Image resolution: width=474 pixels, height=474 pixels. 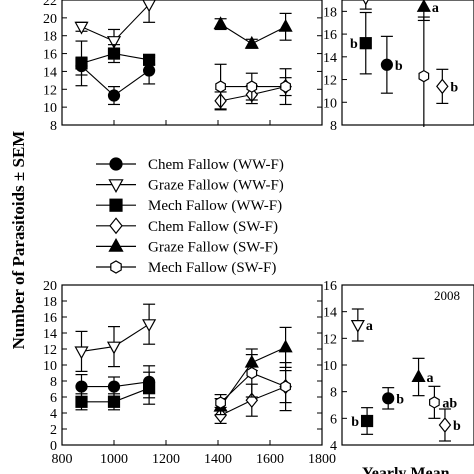 What do you see at coordinates (218, 459) in the screenshot?
I see `x-tick-label: 1400` at bounding box center [218, 459].